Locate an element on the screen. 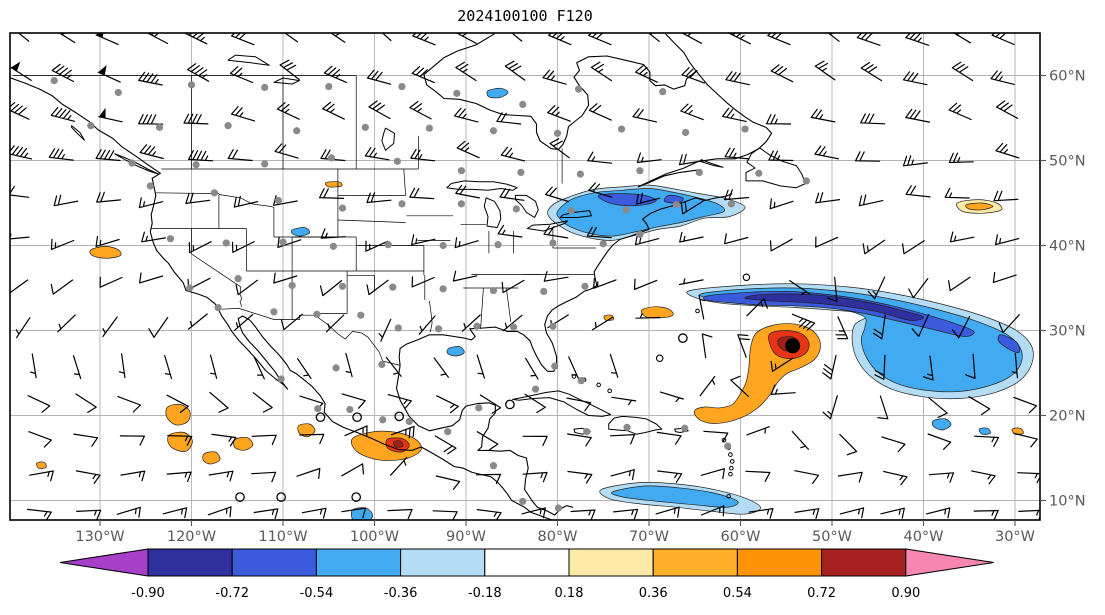  anomaly-region-northeast-anomaly-royal-b is located at coordinates (673, 199).